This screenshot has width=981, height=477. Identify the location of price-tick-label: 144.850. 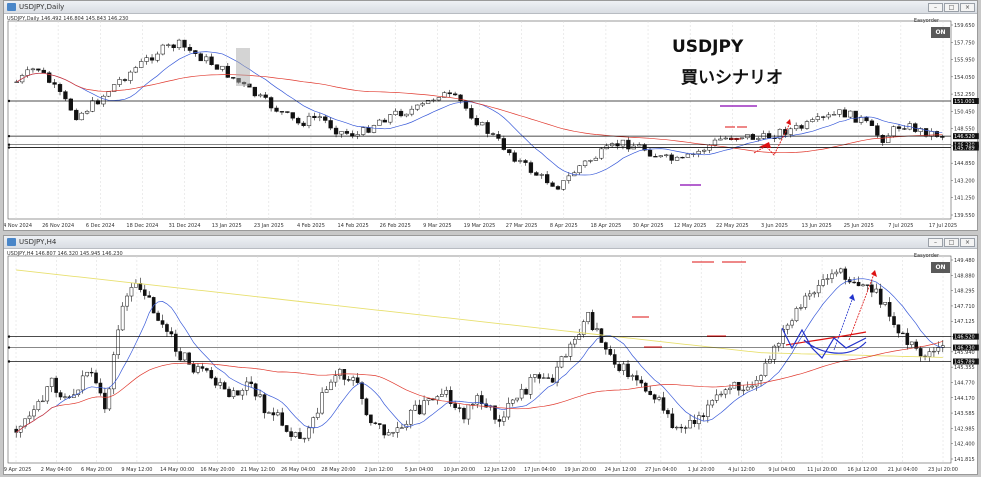
(964, 164).